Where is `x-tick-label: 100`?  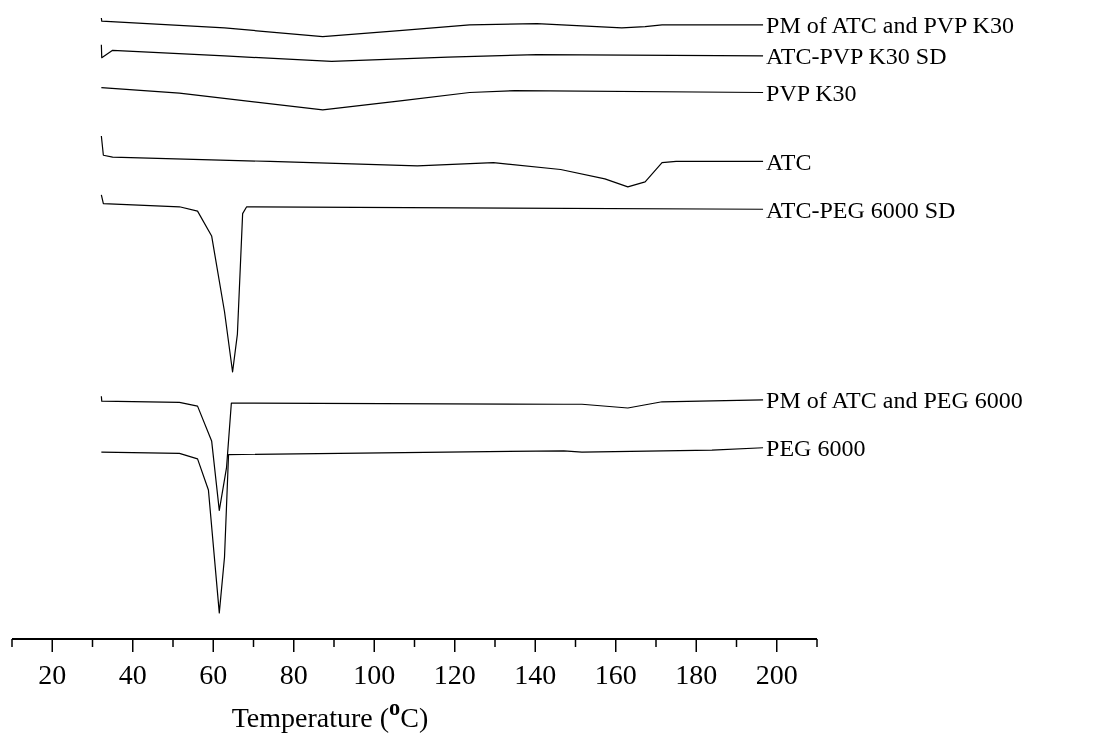 x-tick-label: 100 is located at coordinates (374, 674).